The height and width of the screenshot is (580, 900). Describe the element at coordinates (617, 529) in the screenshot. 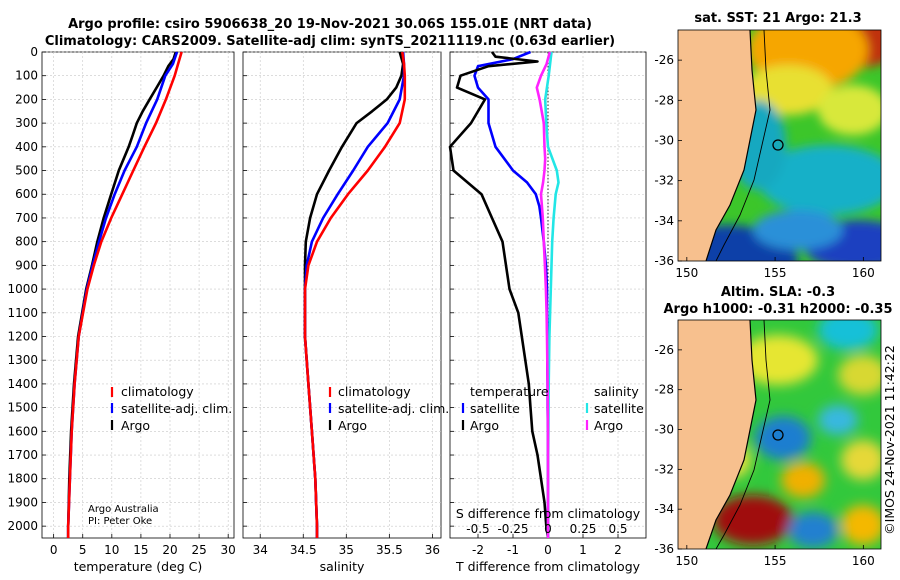

I see `top-tick-label: 0.5` at that location.